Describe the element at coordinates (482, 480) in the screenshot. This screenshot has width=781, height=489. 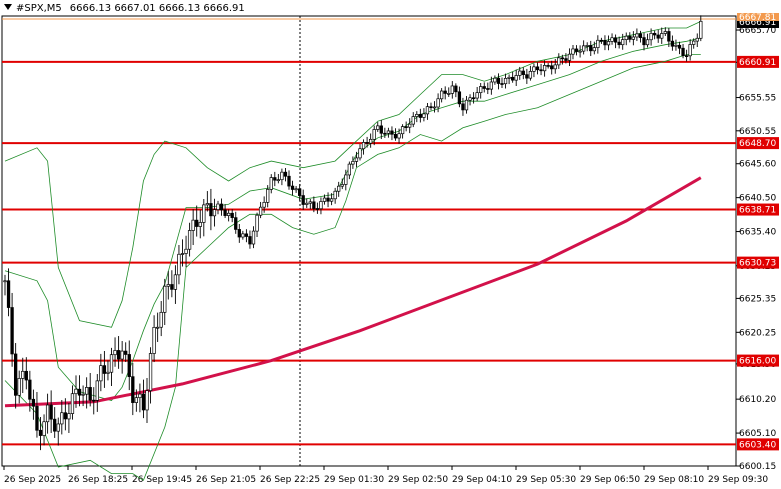
I see `x-tick-label: 29 Sep 04:10` at that location.